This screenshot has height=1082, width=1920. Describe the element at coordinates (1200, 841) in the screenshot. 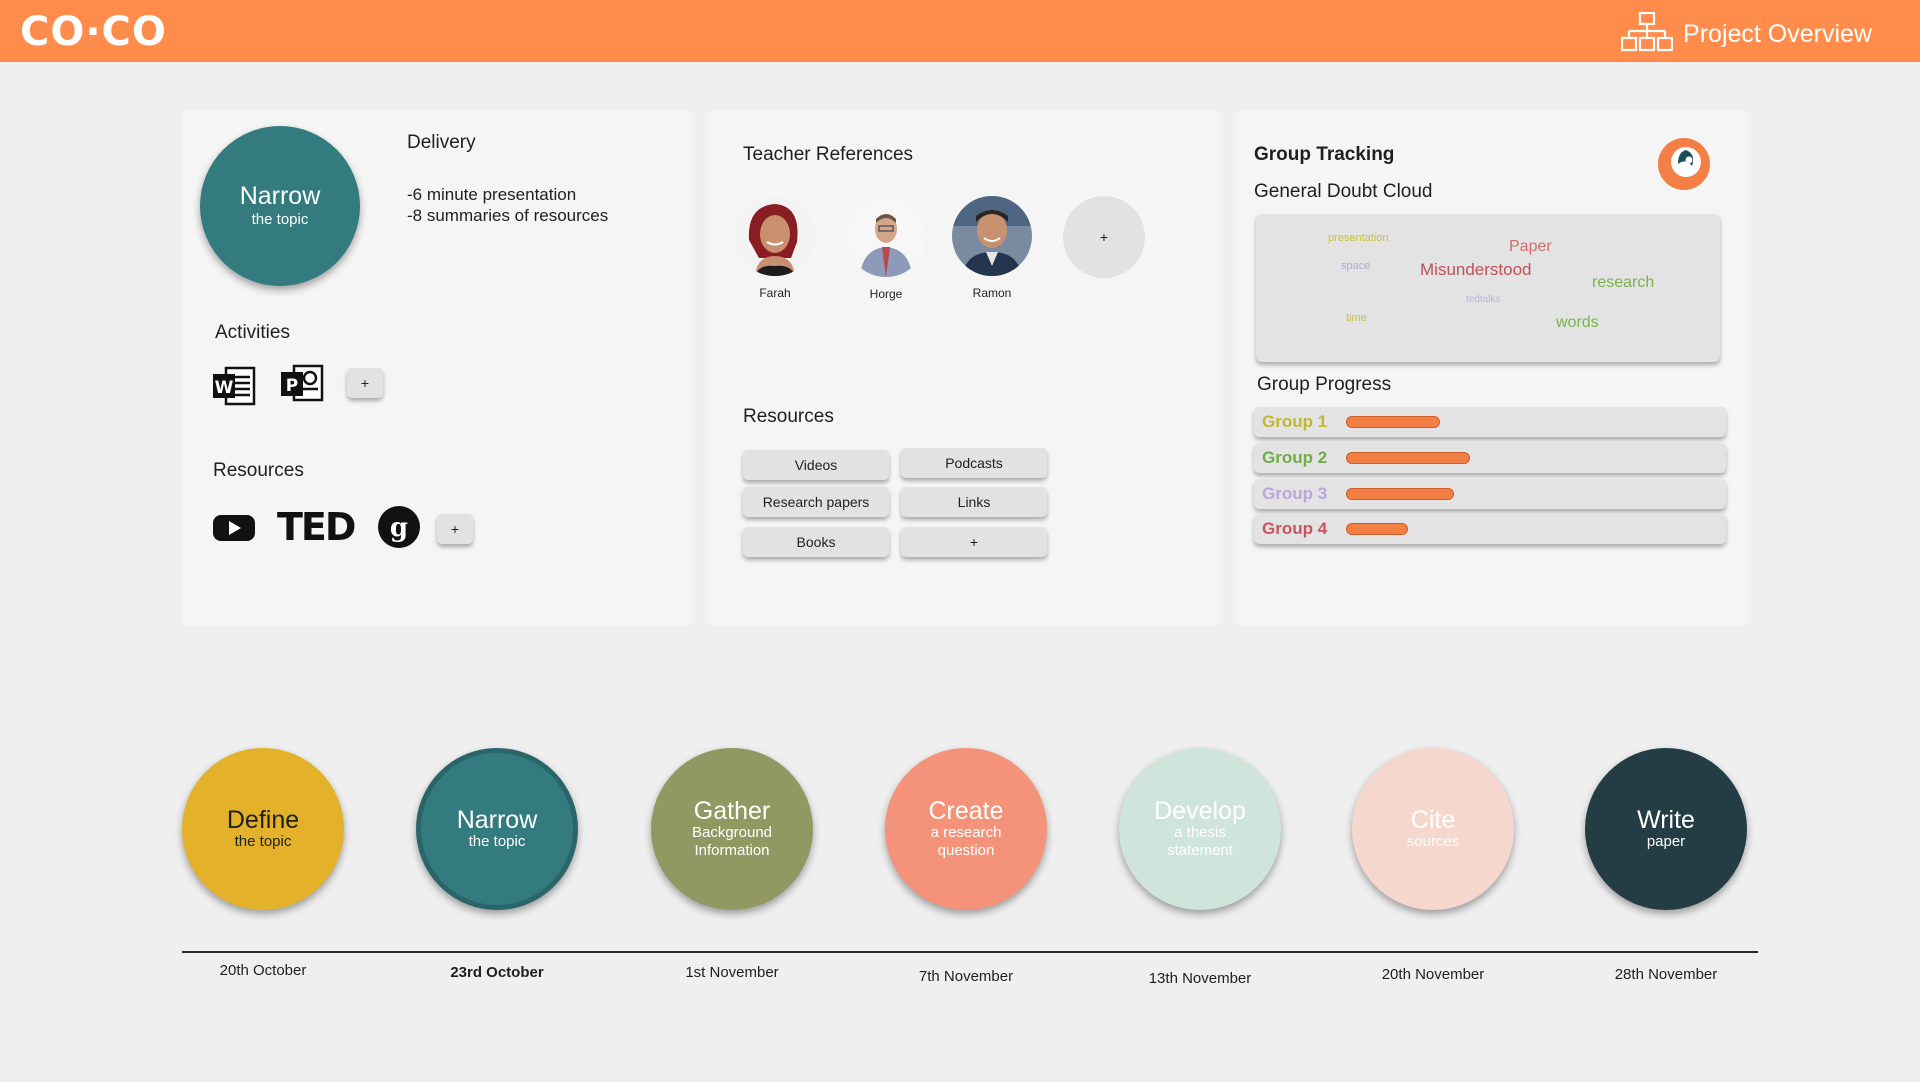

I see `step-subtitle: a thesis statement` at that location.